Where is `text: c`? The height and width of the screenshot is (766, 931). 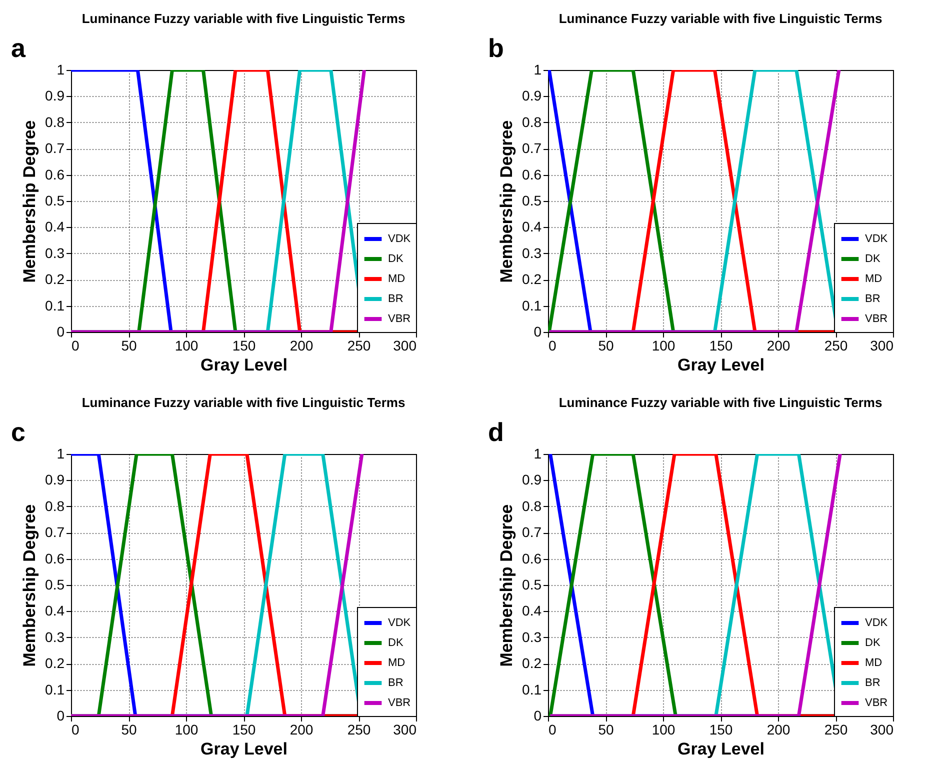
text: c is located at coordinates (18, 432).